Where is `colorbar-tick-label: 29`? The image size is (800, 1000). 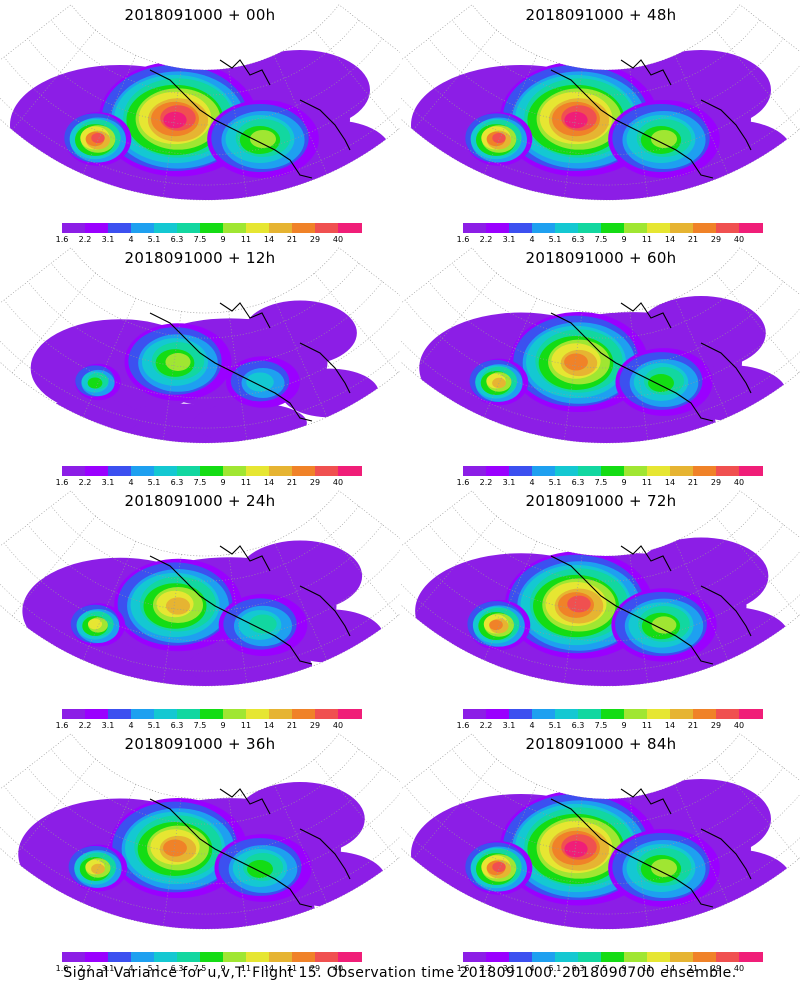 colorbar-tick-label: 29 is located at coordinates (716, 239).